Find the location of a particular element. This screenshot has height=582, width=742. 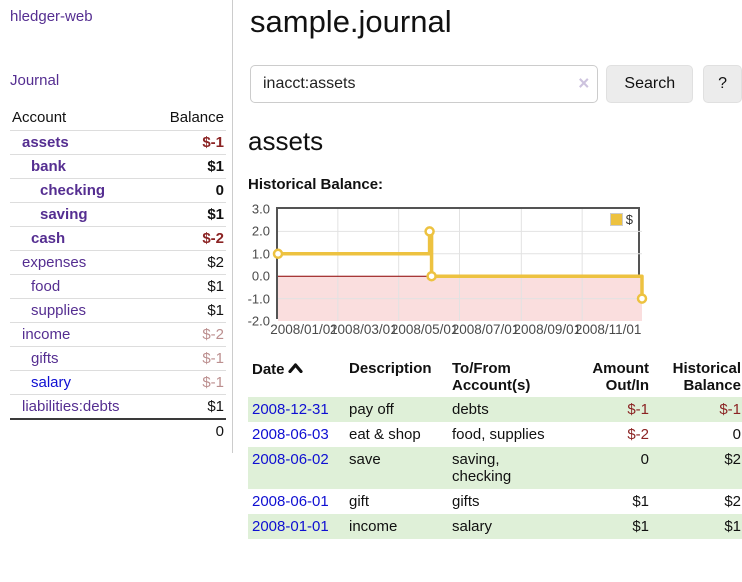

transaction-accounts: saving, checking is located at coordinates (482, 468).